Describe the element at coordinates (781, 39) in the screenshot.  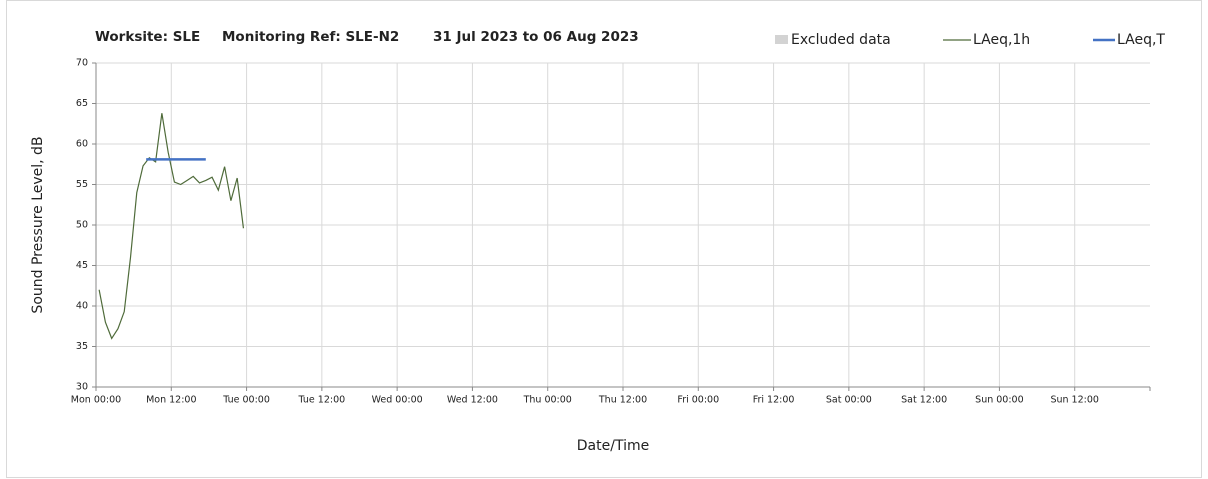
I see `legend-swatch` at that location.